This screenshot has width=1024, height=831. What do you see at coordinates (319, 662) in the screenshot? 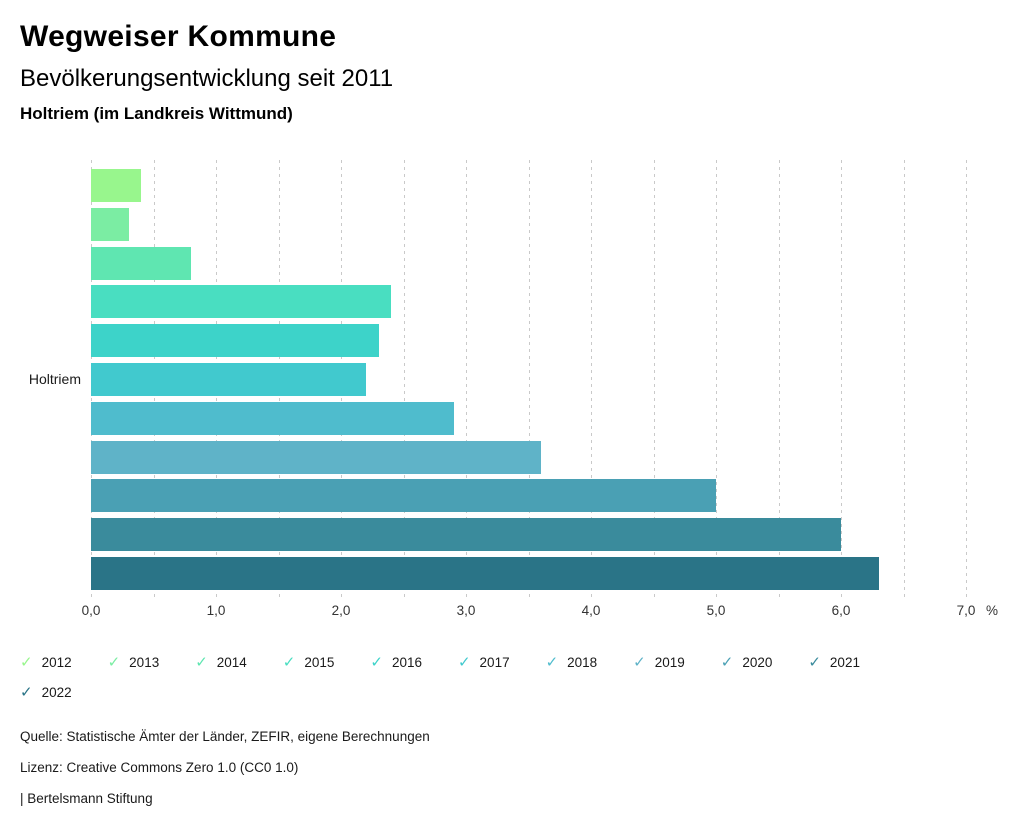
I see `legend-item-label: 2015` at bounding box center [319, 662].